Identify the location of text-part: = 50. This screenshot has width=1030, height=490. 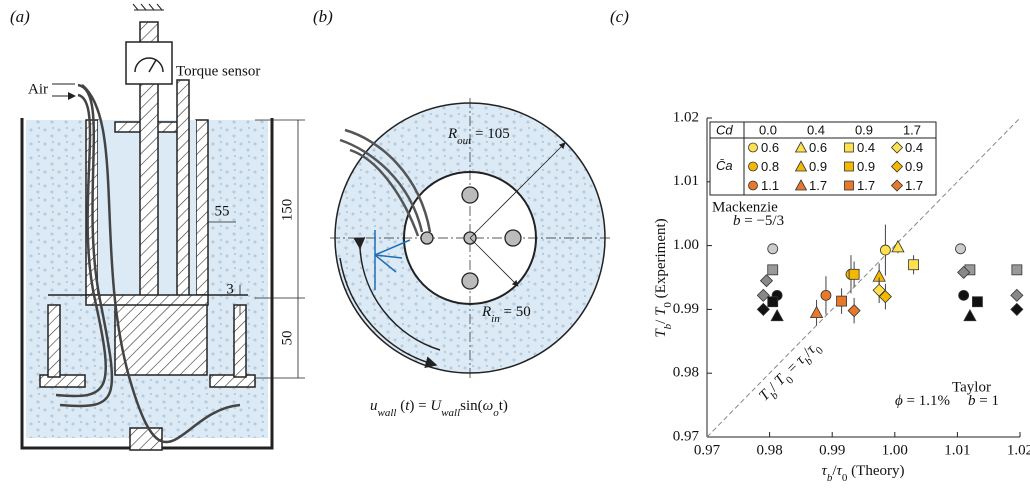
(515, 312).